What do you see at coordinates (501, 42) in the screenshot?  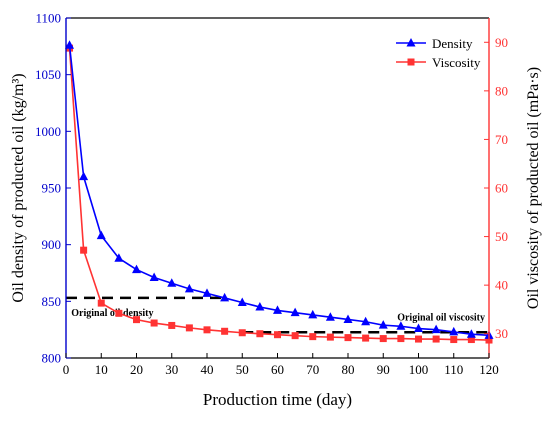 I see `right-y-tick-label: 90` at bounding box center [501, 42].